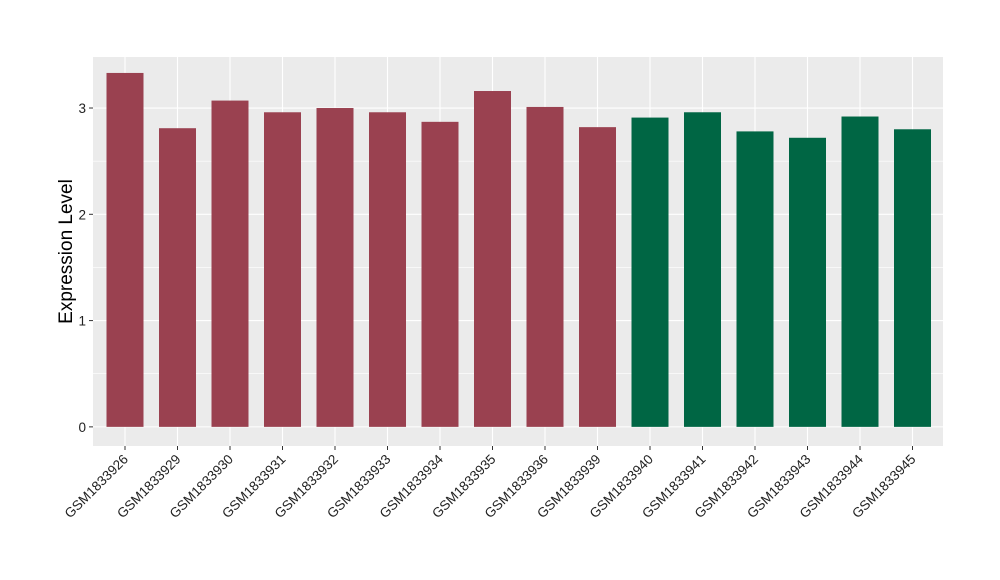  I want to click on y-axis: 0 1 2 3, so click(85, 268).